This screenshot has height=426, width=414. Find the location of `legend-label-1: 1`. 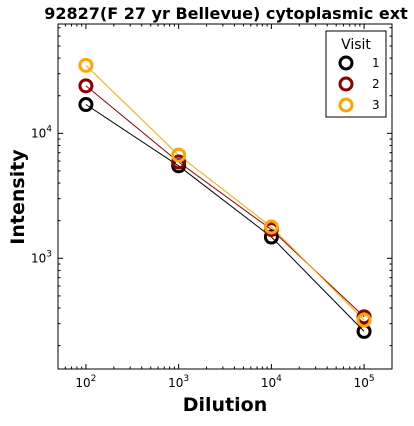

legend-label-1: 1 is located at coordinates (376, 63).